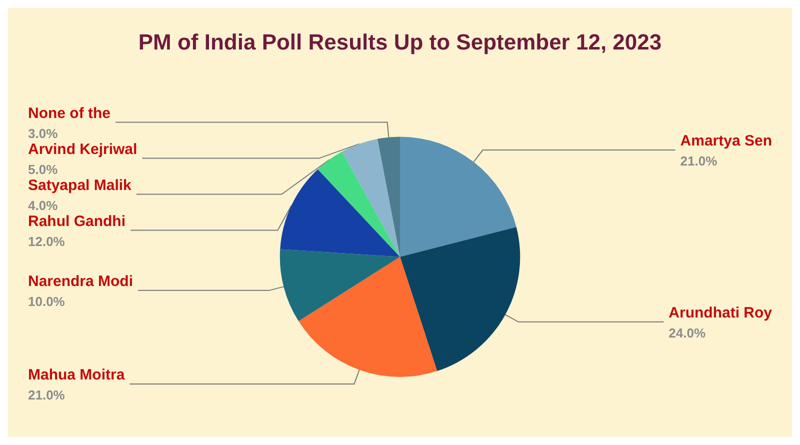  What do you see at coordinates (83, 149) in the screenshot?
I see `slice-label: Arvind Kejriwal` at bounding box center [83, 149].